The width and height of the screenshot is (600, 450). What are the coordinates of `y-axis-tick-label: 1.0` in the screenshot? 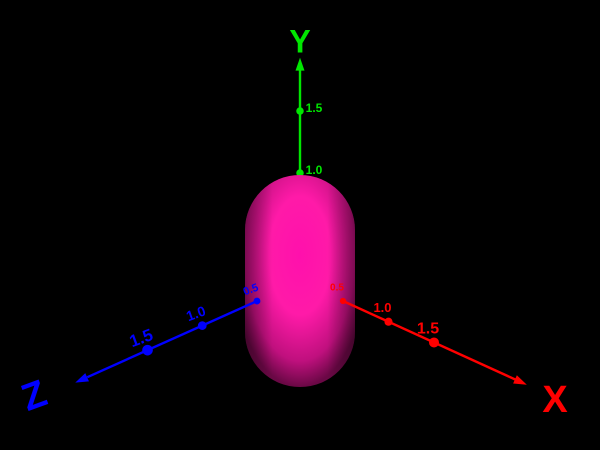 It's located at (314, 170).